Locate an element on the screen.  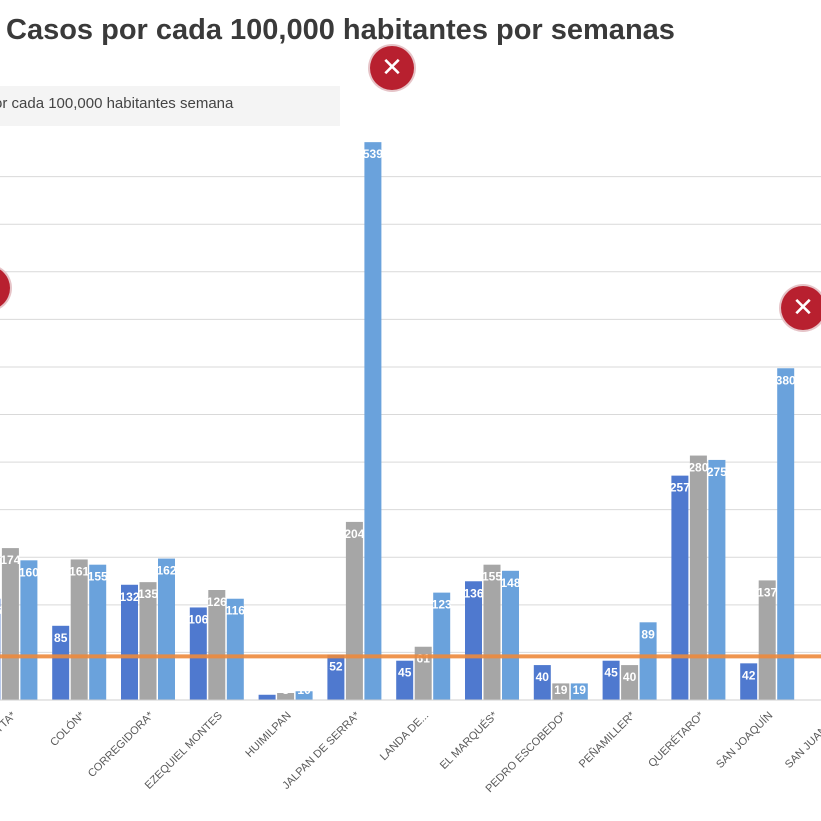
data-label: 6 is located at coordinates (267, 690).